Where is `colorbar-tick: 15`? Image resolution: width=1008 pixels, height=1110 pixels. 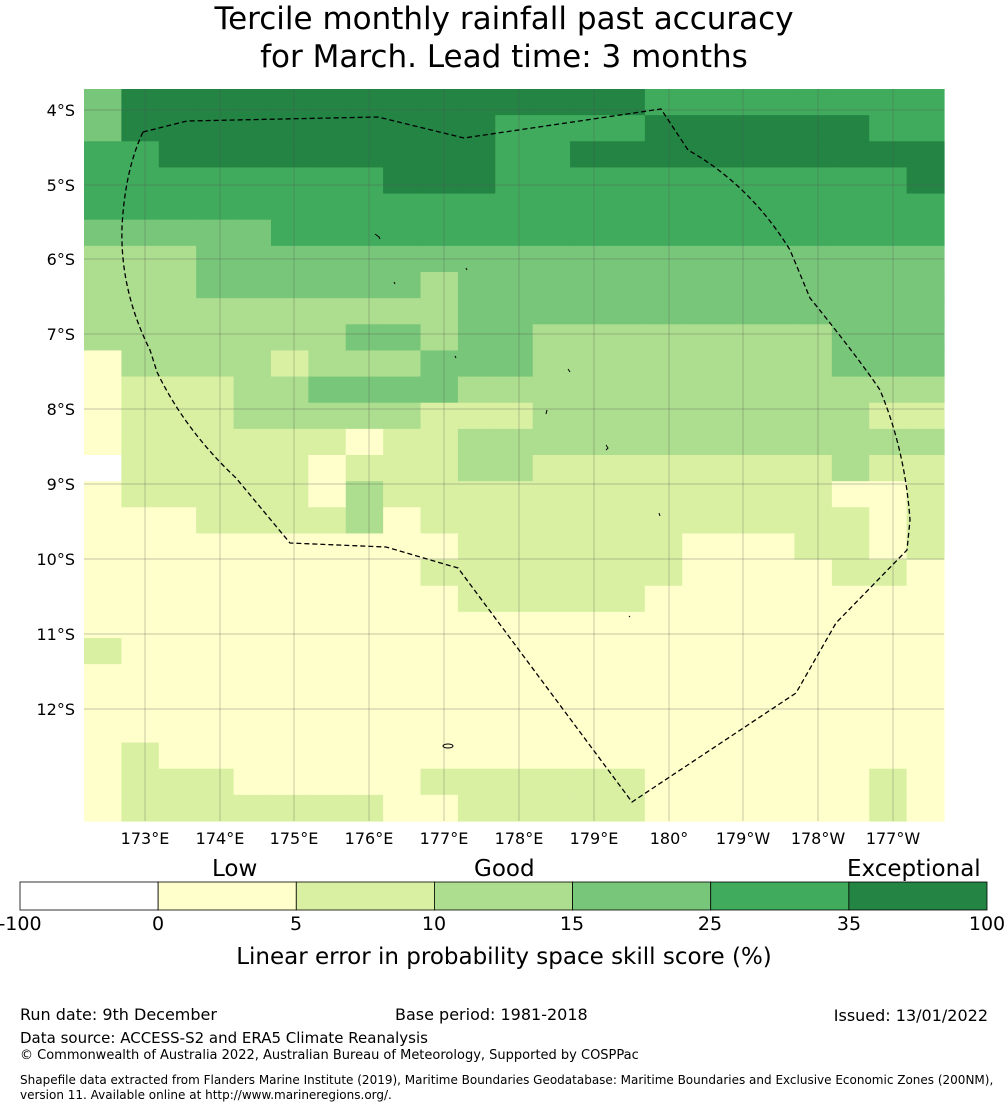 colorbar-tick: 15 is located at coordinates (572, 924).